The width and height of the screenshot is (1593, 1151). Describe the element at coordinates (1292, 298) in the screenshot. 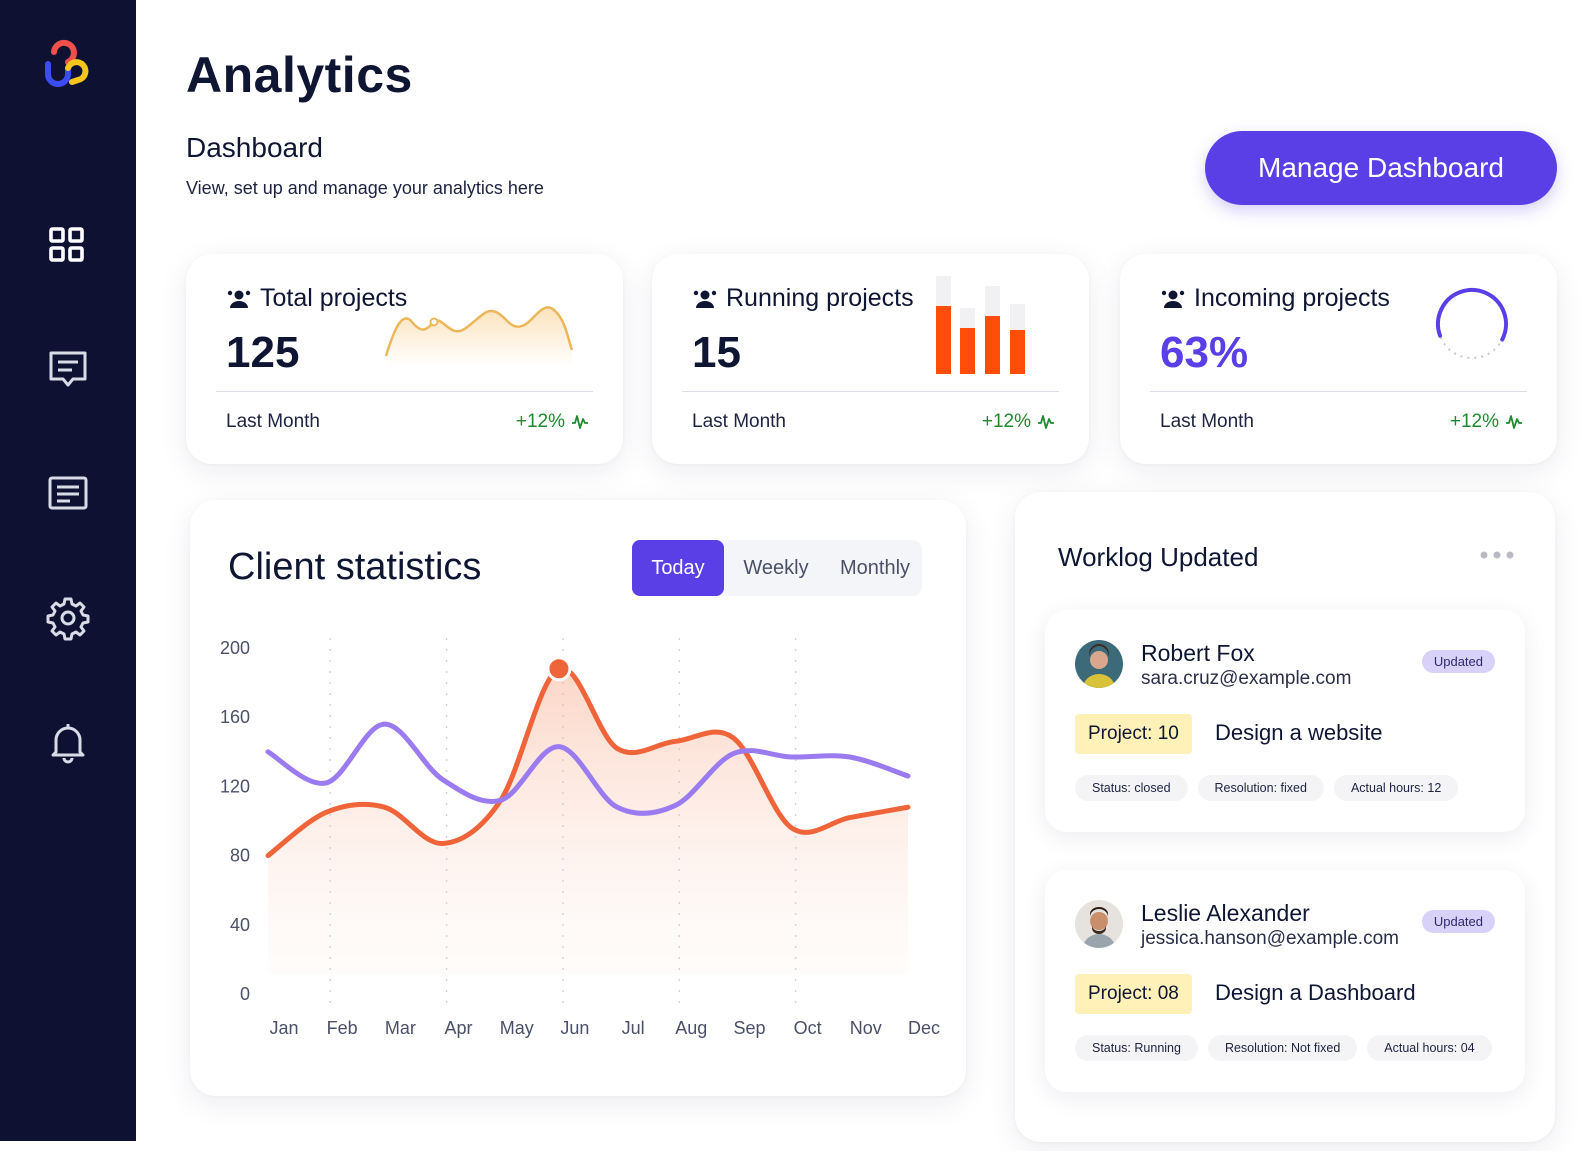

I see `stat-label: Incoming projects` at that location.